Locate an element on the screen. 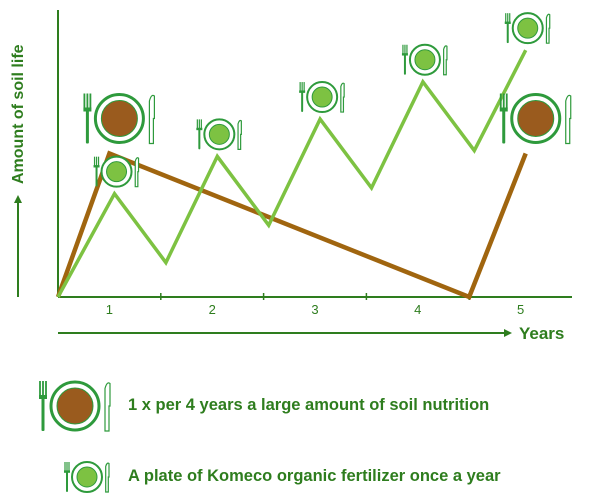 The image size is (600, 500). legend-icons is located at coordinates (75, 436).